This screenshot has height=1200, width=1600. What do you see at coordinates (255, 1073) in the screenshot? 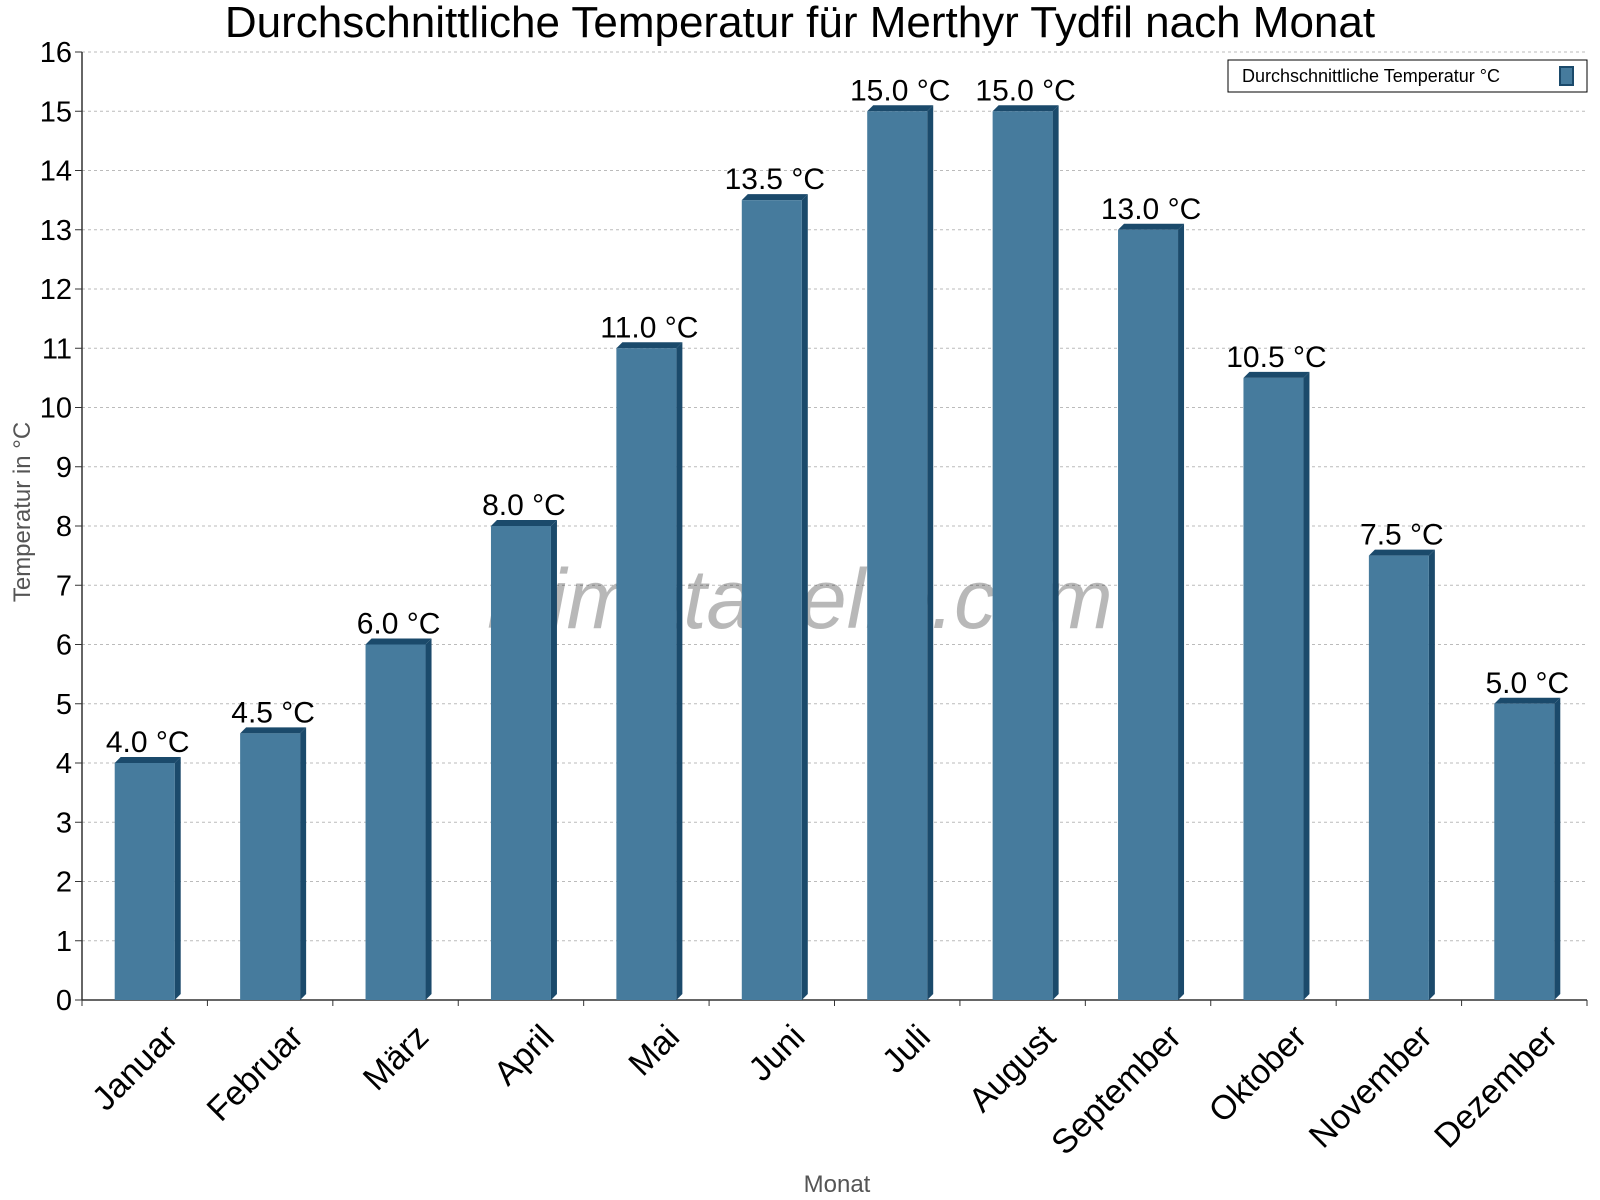
I see `x-tick-label: Februar` at bounding box center [255, 1073].